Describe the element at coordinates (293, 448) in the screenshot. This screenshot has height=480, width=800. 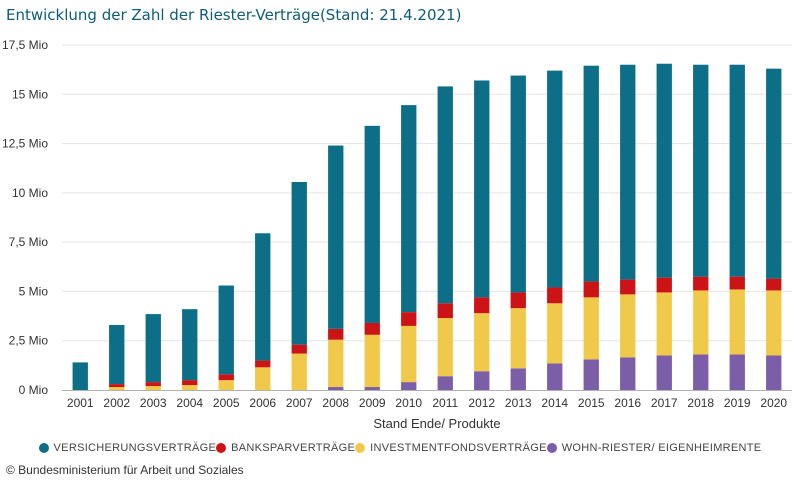
I see `legend-label: BANKSPARVERTRÄGE` at that location.